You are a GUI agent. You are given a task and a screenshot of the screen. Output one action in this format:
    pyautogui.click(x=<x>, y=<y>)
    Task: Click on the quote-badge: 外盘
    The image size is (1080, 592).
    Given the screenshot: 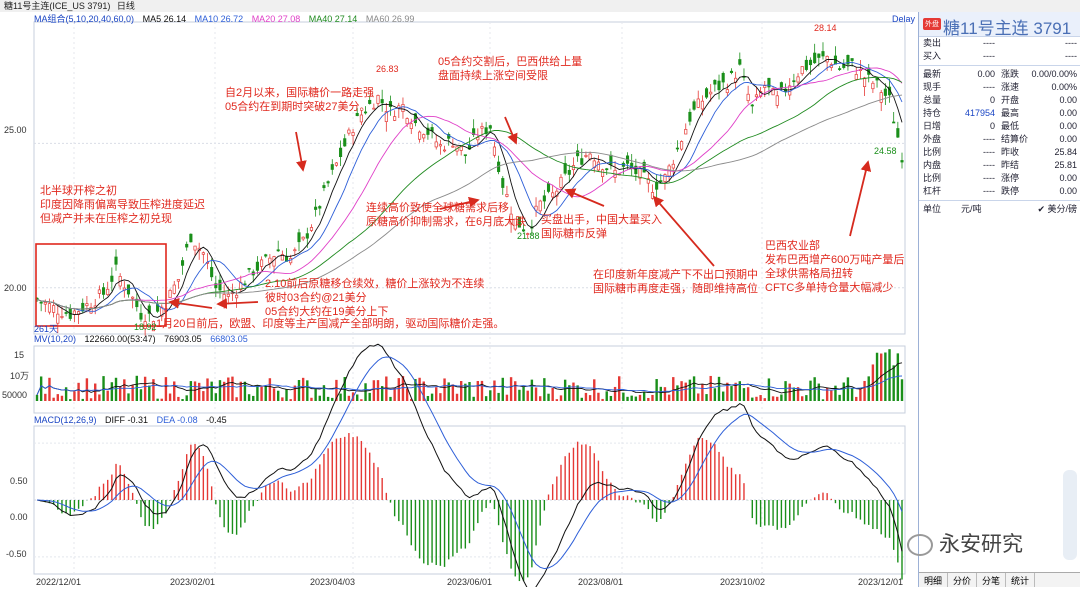 What is the action you would take?
    pyautogui.click(x=932, y=24)
    